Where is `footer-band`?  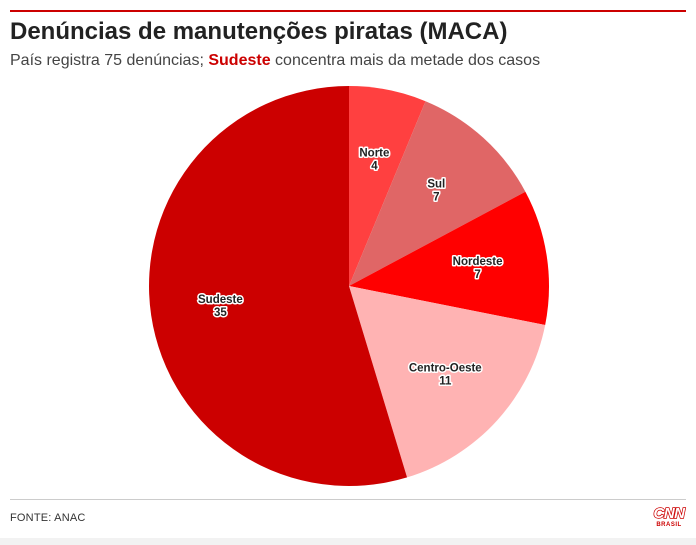 footer-band is located at coordinates (348, 541).